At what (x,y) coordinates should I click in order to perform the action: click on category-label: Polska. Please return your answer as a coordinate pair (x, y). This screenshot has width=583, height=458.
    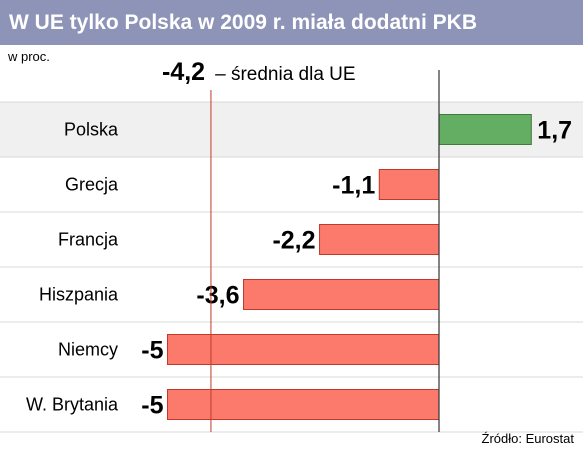
    Looking at the image, I should click on (91, 130).